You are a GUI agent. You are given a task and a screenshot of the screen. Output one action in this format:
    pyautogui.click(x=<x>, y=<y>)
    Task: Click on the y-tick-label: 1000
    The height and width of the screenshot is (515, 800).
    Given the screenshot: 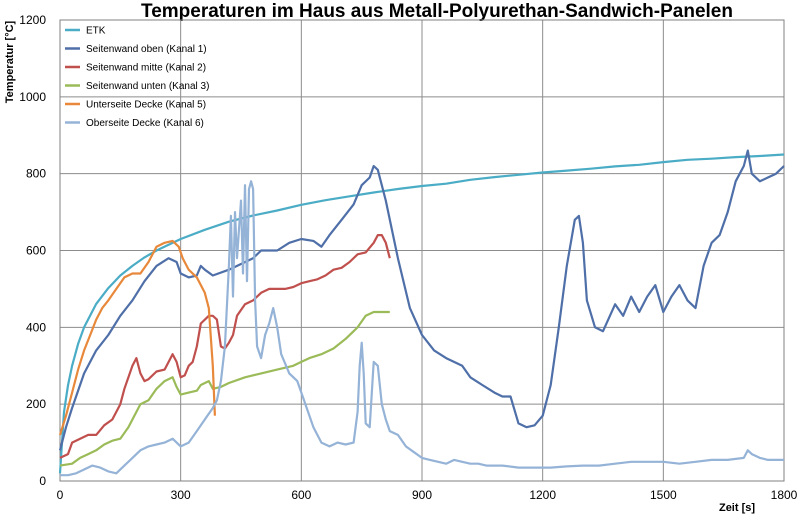 What is the action you would take?
    pyautogui.click(x=32, y=97)
    